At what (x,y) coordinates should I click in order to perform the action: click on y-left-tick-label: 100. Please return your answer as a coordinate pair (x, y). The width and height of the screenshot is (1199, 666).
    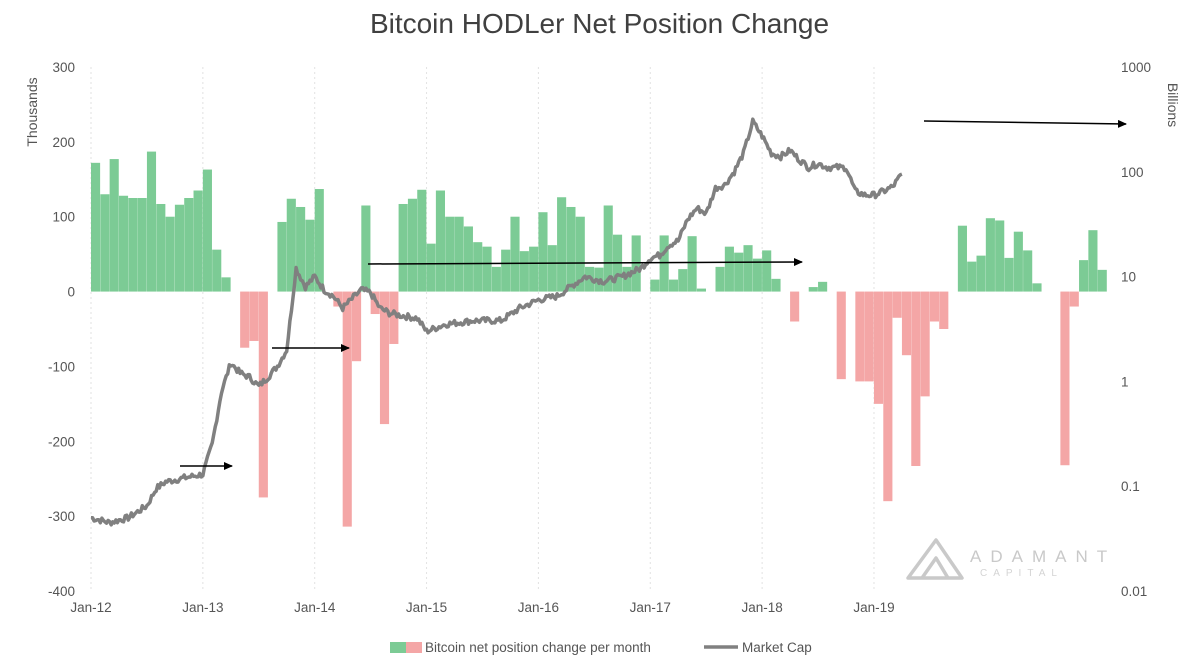
    Looking at the image, I should click on (63, 217).